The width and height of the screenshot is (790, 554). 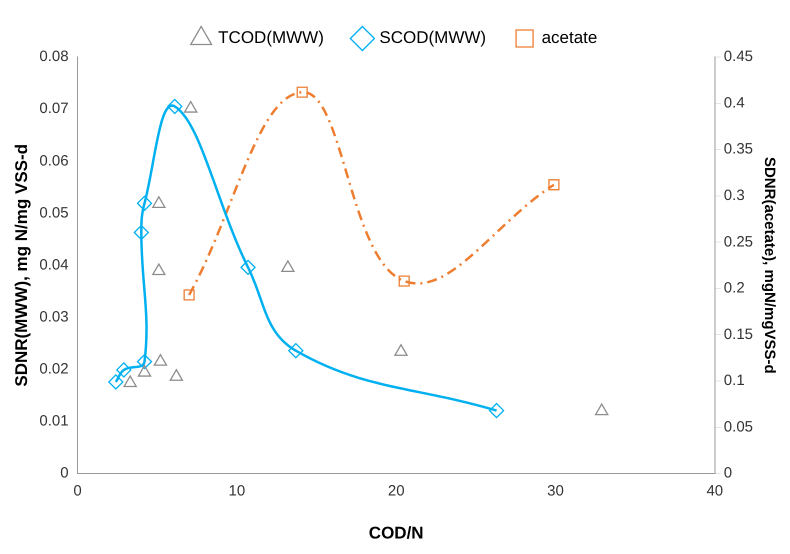 What do you see at coordinates (739, 57) in the screenshot?
I see `y2-tick-label: 0.45` at bounding box center [739, 57].